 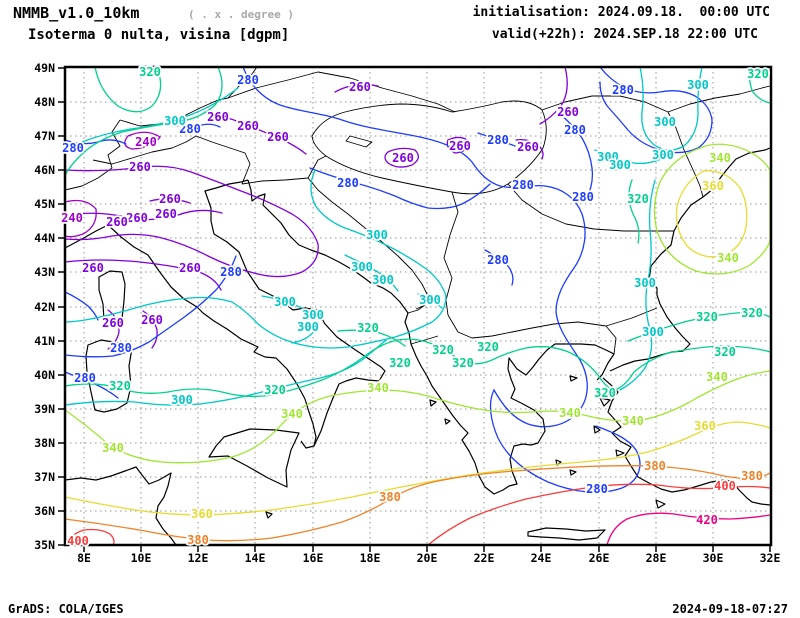 I want to click on longitude-label: 14E, so click(x=255, y=558).